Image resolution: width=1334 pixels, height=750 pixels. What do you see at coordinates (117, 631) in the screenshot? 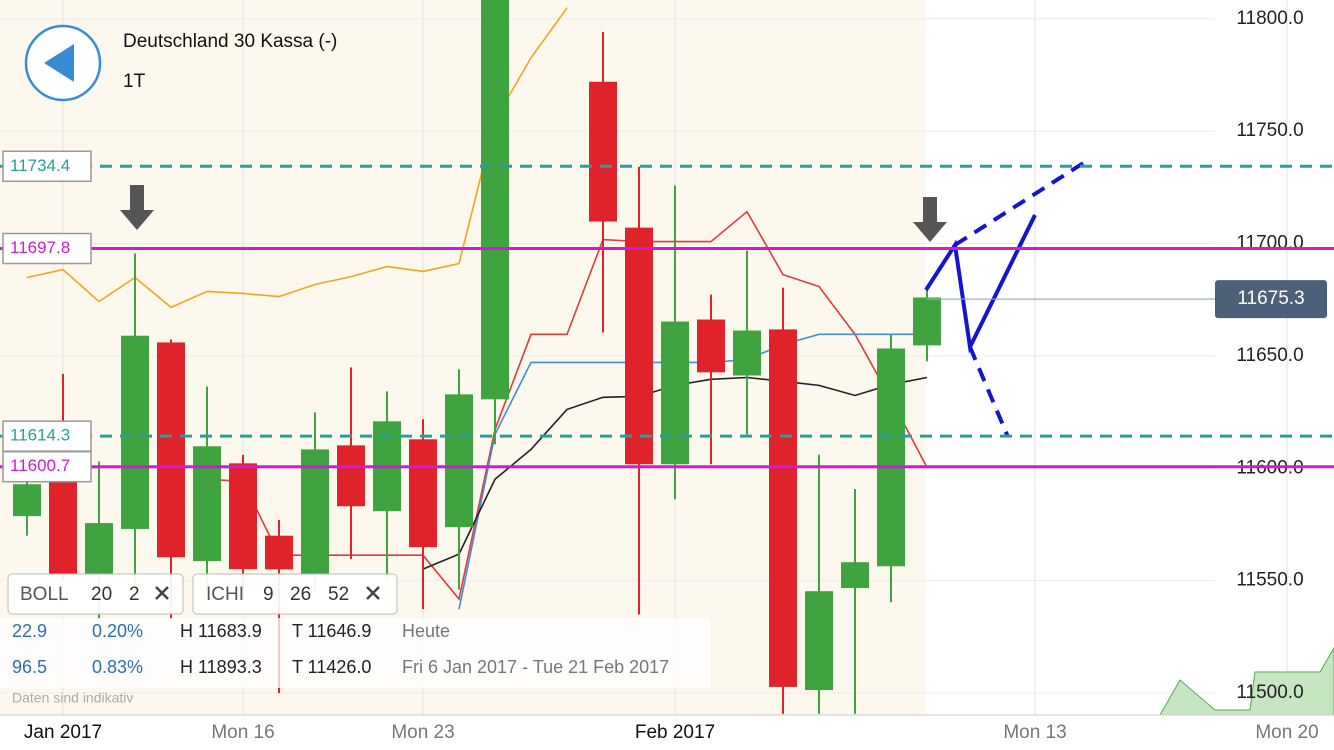
I see `stat-value: 0.20%` at bounding box center [117, 631].